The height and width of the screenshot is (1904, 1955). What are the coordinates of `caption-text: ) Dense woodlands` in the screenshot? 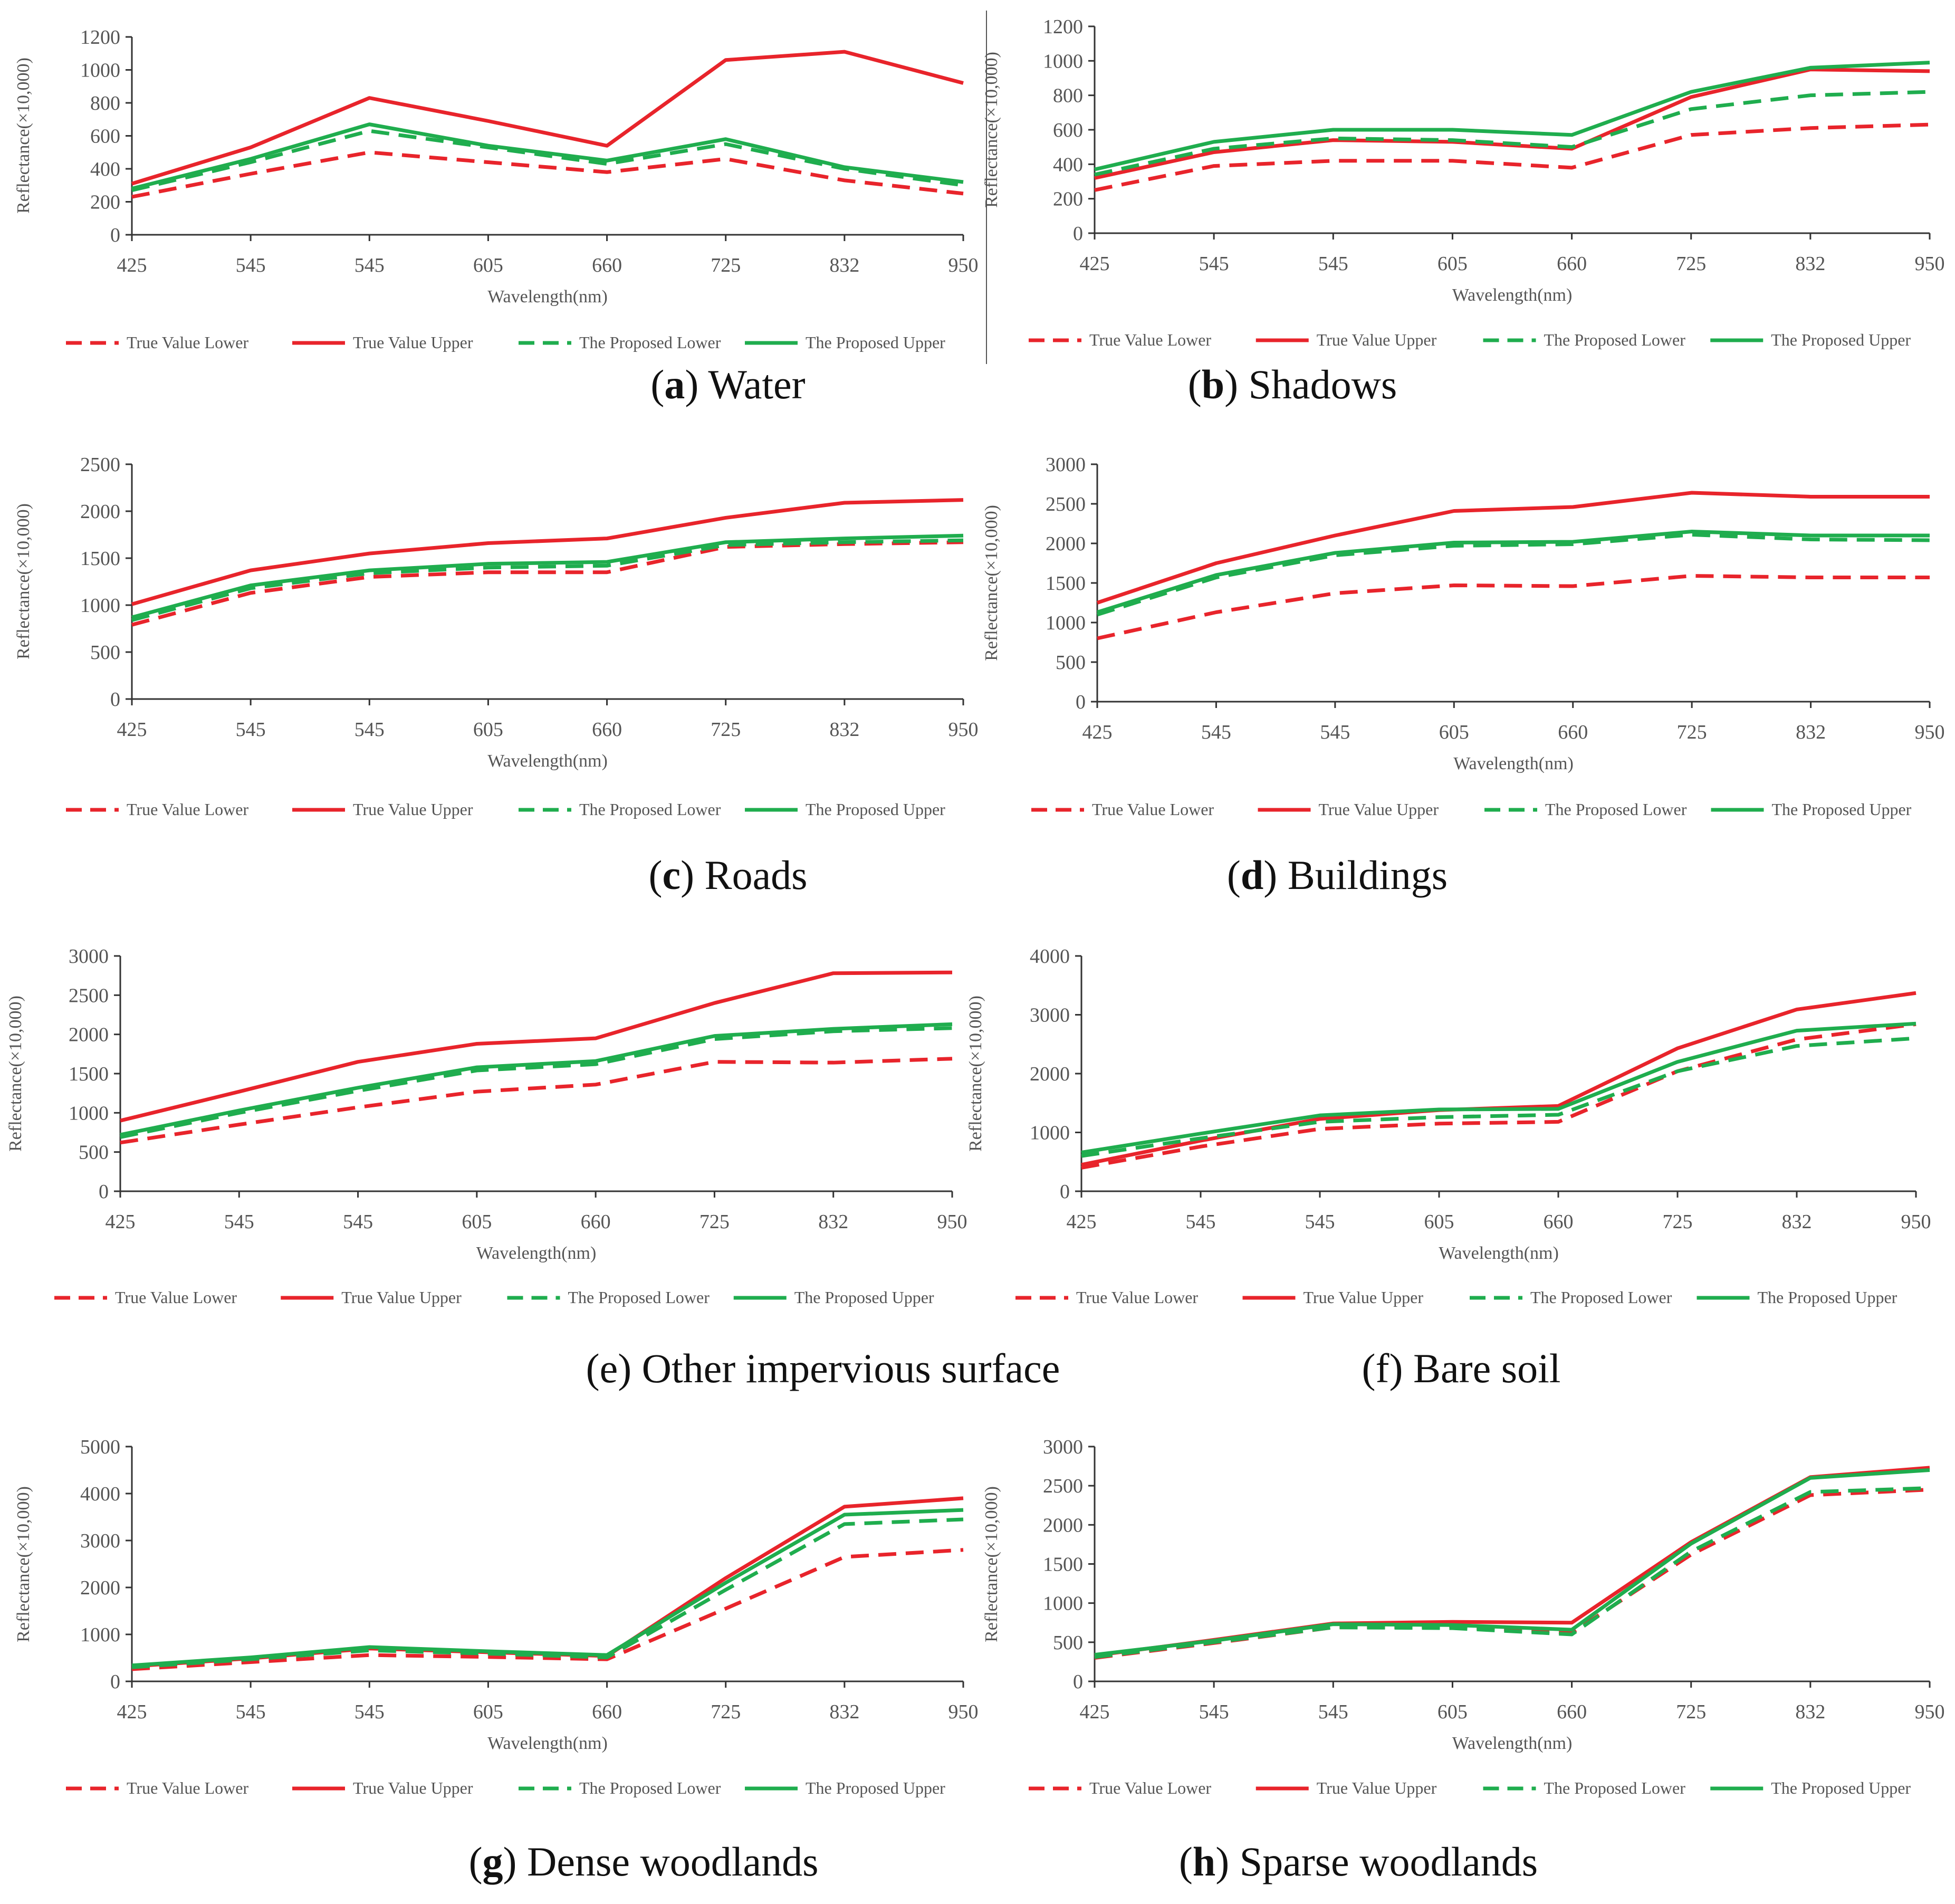 It's located at (661, 1861).